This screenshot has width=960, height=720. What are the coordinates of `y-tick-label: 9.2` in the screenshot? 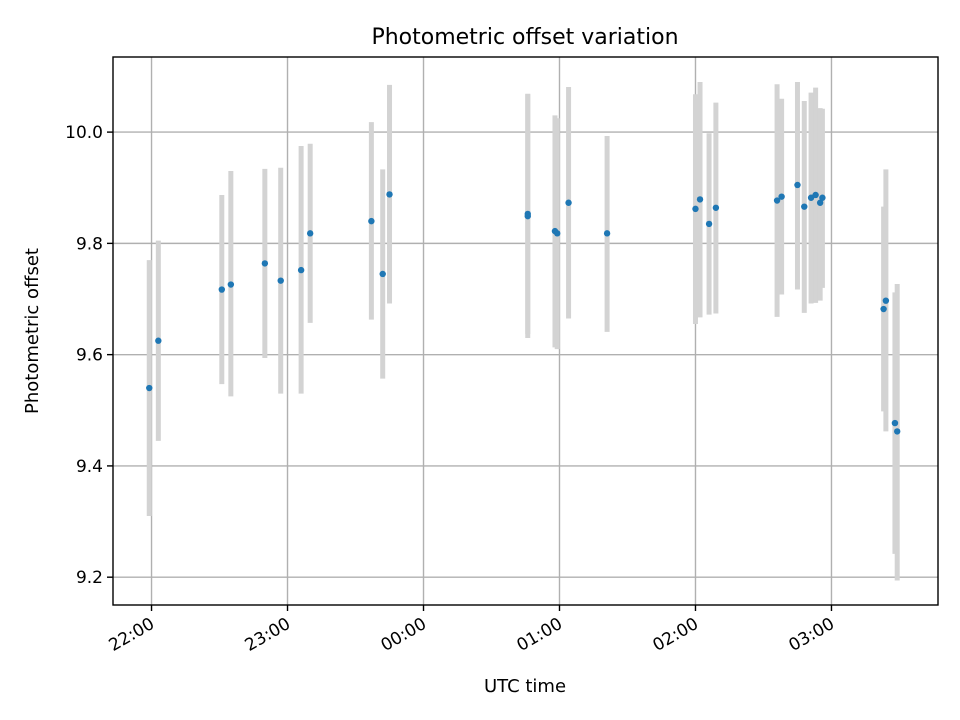 It's located at (89, 578).